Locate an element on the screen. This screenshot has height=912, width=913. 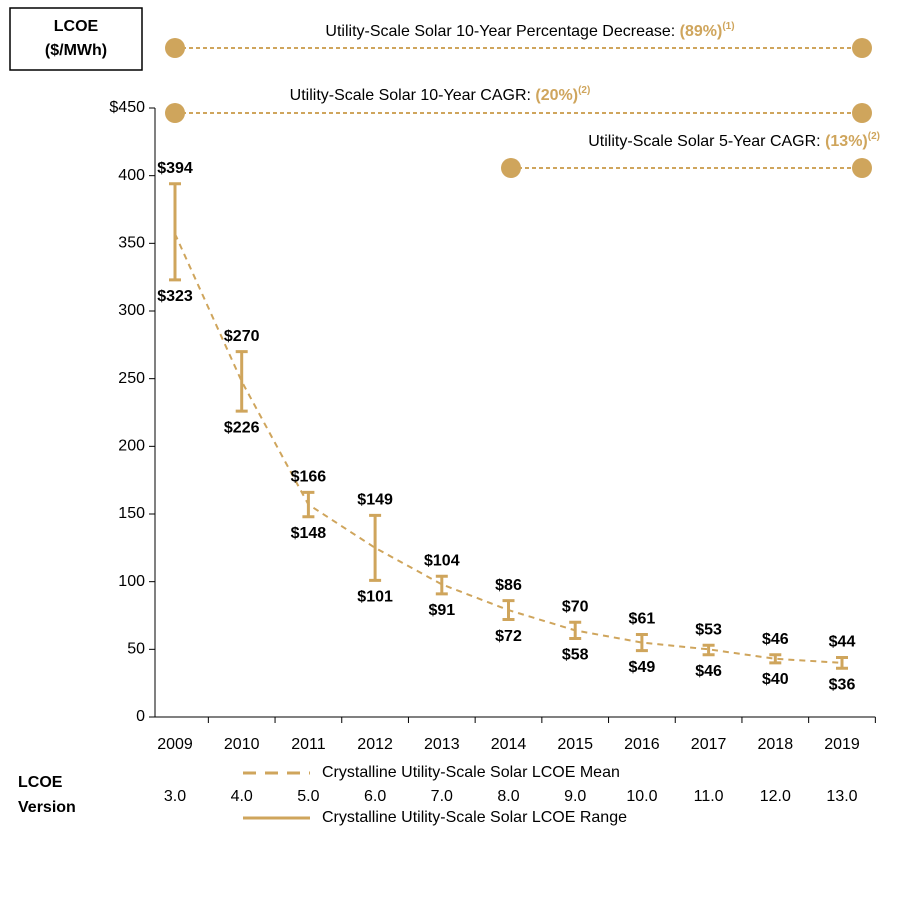
version-label: 12.0 is located at coordinates (775, 796).